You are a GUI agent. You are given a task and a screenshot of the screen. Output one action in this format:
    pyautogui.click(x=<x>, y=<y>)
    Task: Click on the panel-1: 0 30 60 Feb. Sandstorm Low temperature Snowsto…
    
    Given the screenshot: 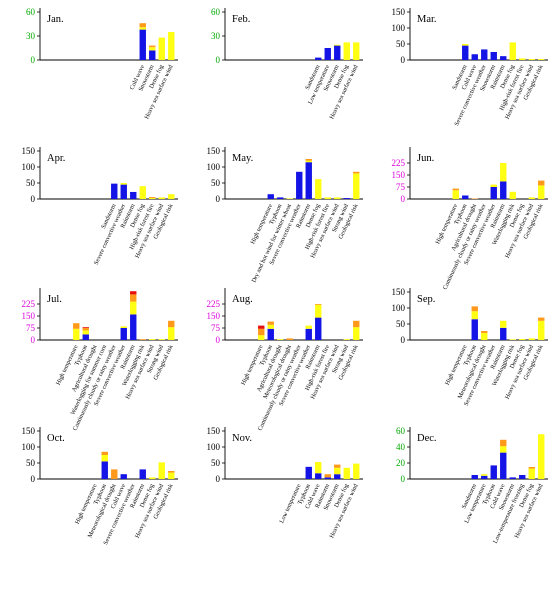 What is the action you would take?
    pyautogui.click(x=277, y=97)
    